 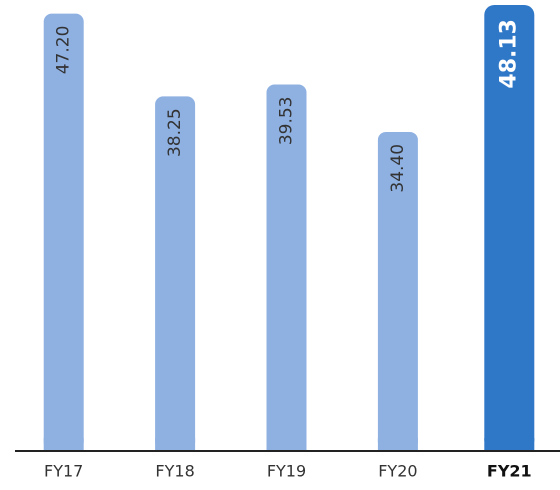 I want to click on x-tick-label: FY20, so click(x=397, y=471).